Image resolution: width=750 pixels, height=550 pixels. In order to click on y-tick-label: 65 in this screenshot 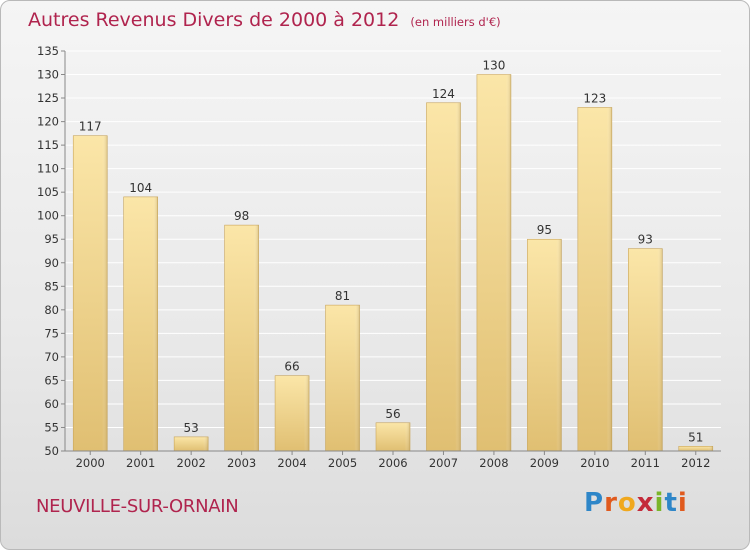, I will do `click(51, 380)`.